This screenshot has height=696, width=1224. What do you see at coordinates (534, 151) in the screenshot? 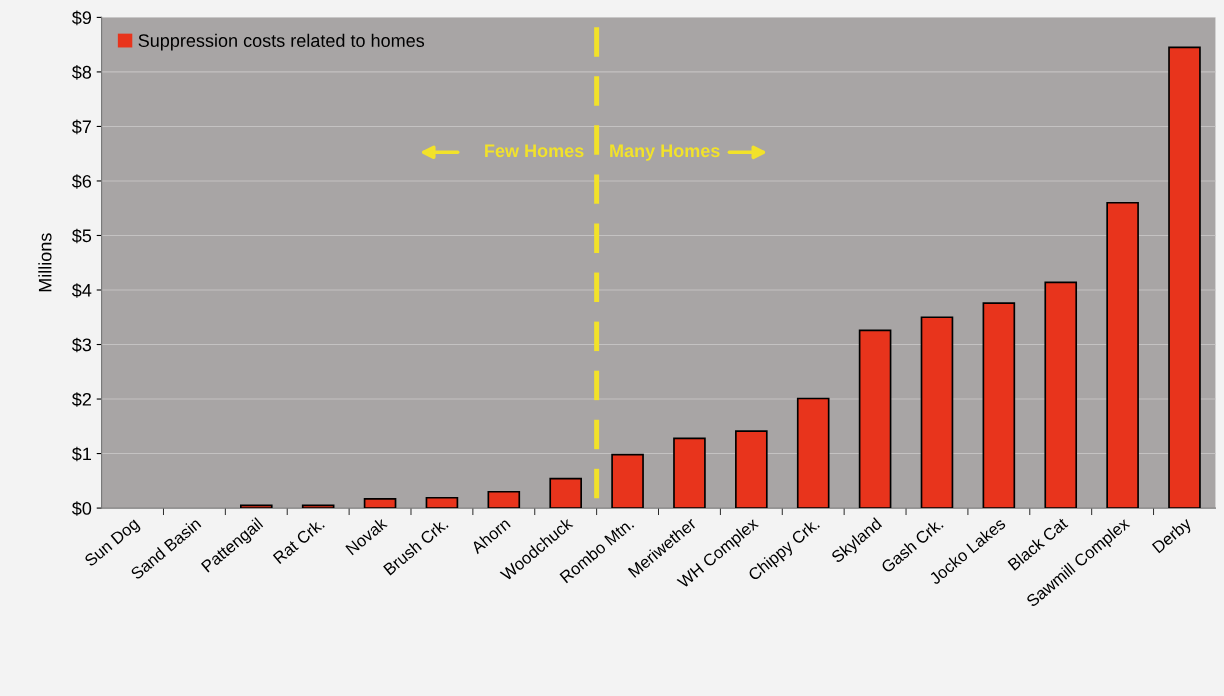
I see `annotation: Few Homes` at bounding box center [534, 151].